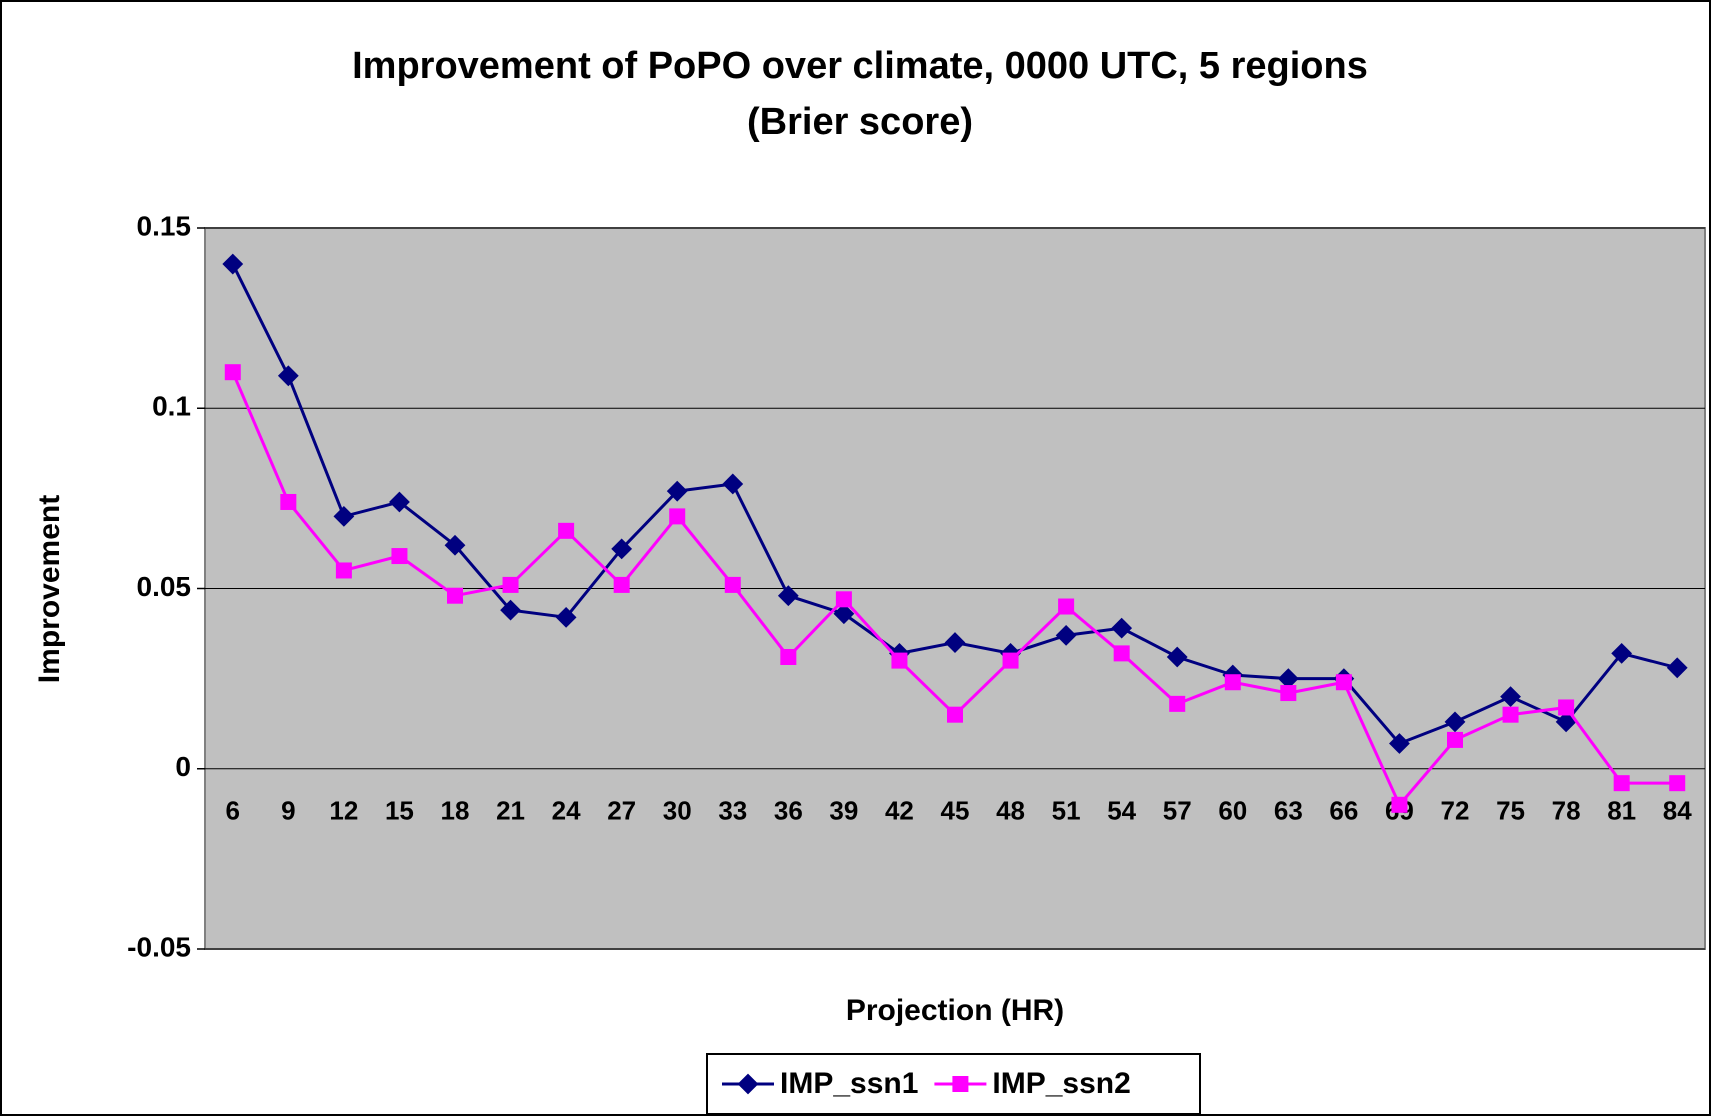 This screenshot has width=1711, height=1116. I want to click on y-tick-label: 0.15, so click(164, 225).